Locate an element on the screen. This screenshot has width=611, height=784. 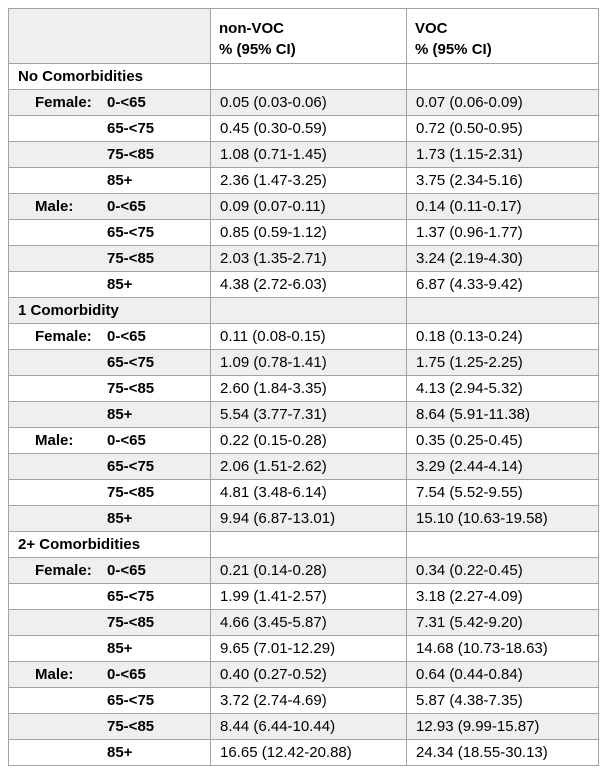
nonvoc-value-cell: 1.08 (0.71-1.45) is located at coordinates (308, 154).